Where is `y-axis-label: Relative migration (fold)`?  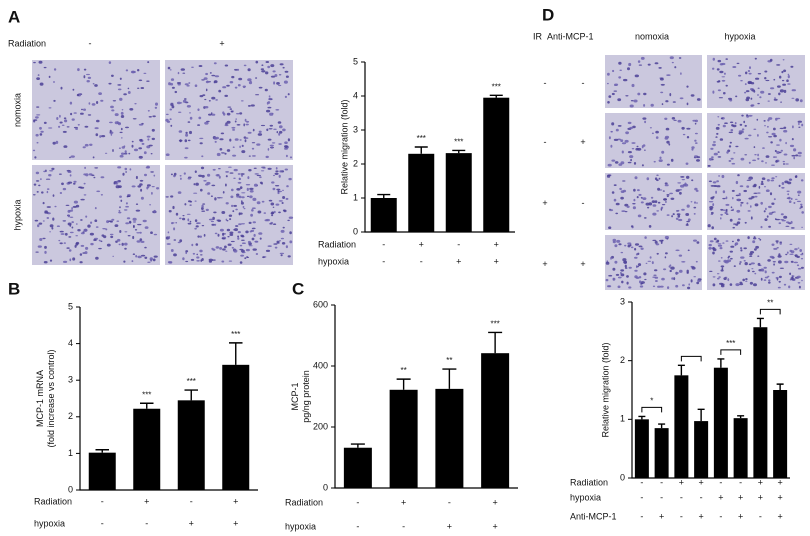
y-axis-label: Relative migration (fold) is located at coordinates (344, 146).